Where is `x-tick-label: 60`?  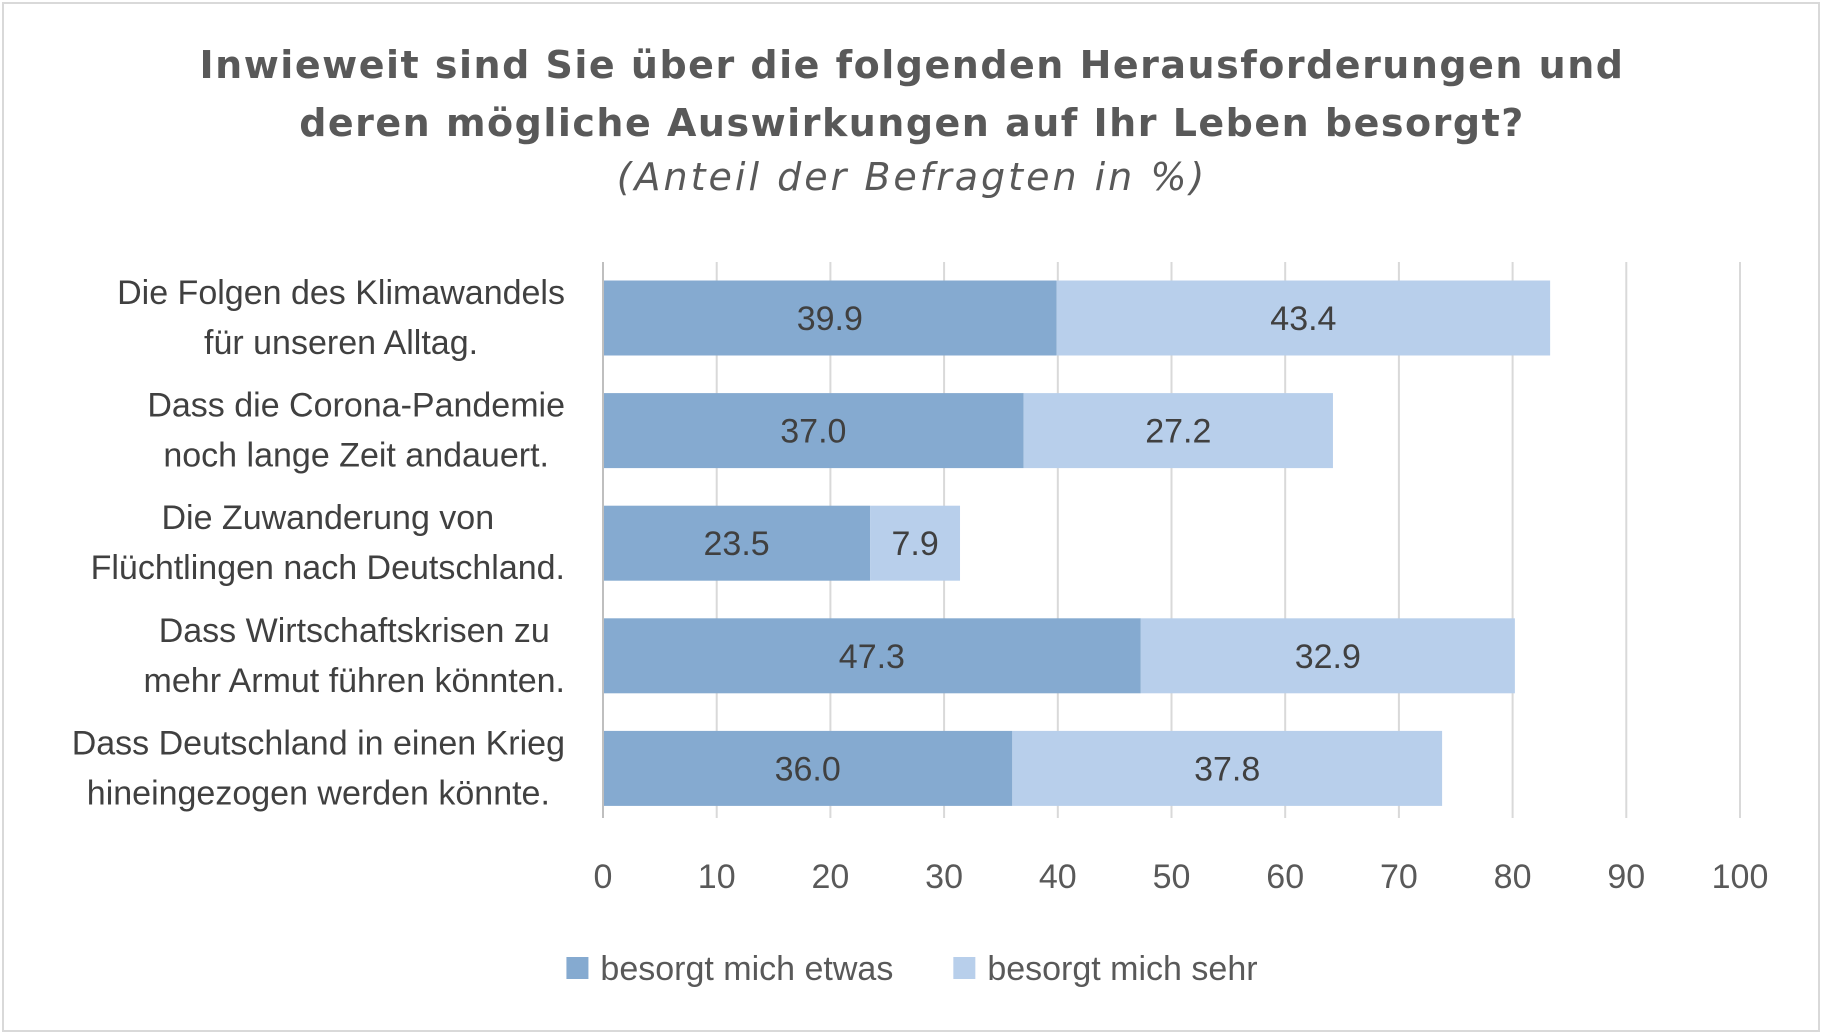 x-tick-label: 60 is located at coordinates (1285, 877).